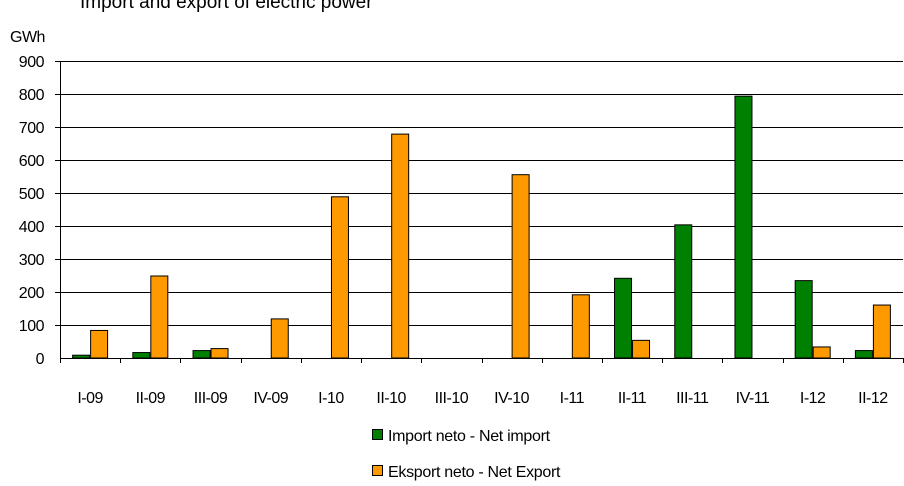  Describe the element at coordinates (32, 194) in the screenshot. I see `y-tick-label: 500` at that location.